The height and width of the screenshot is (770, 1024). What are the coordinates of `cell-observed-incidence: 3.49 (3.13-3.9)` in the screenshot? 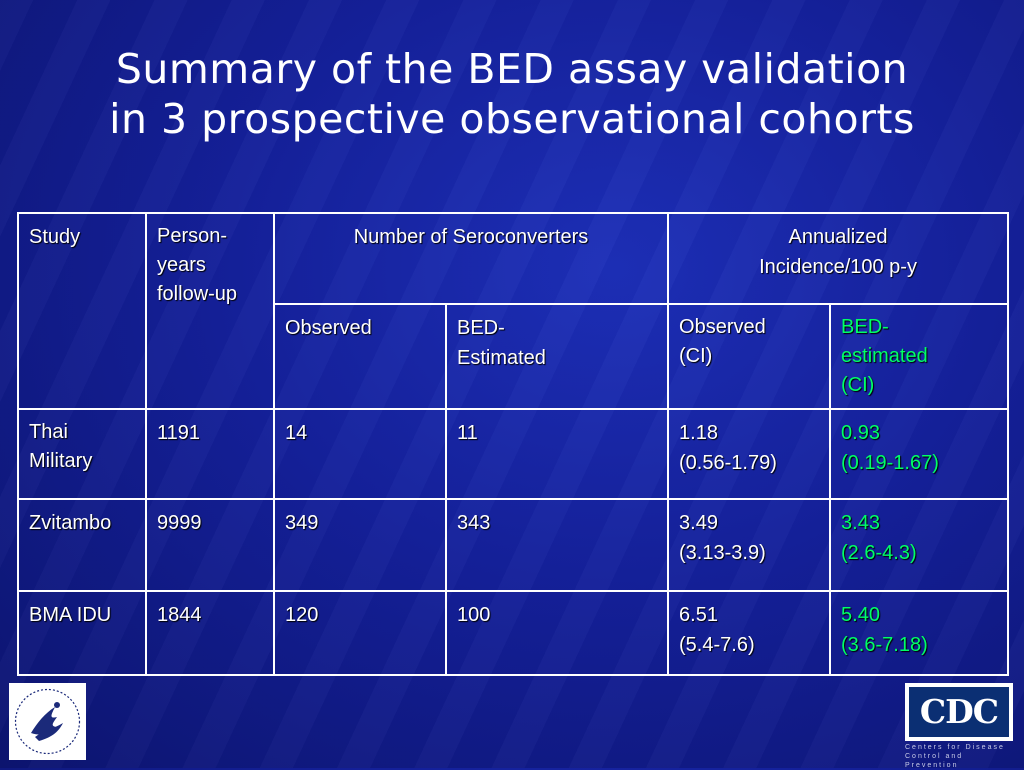 It's located at (749, 545).